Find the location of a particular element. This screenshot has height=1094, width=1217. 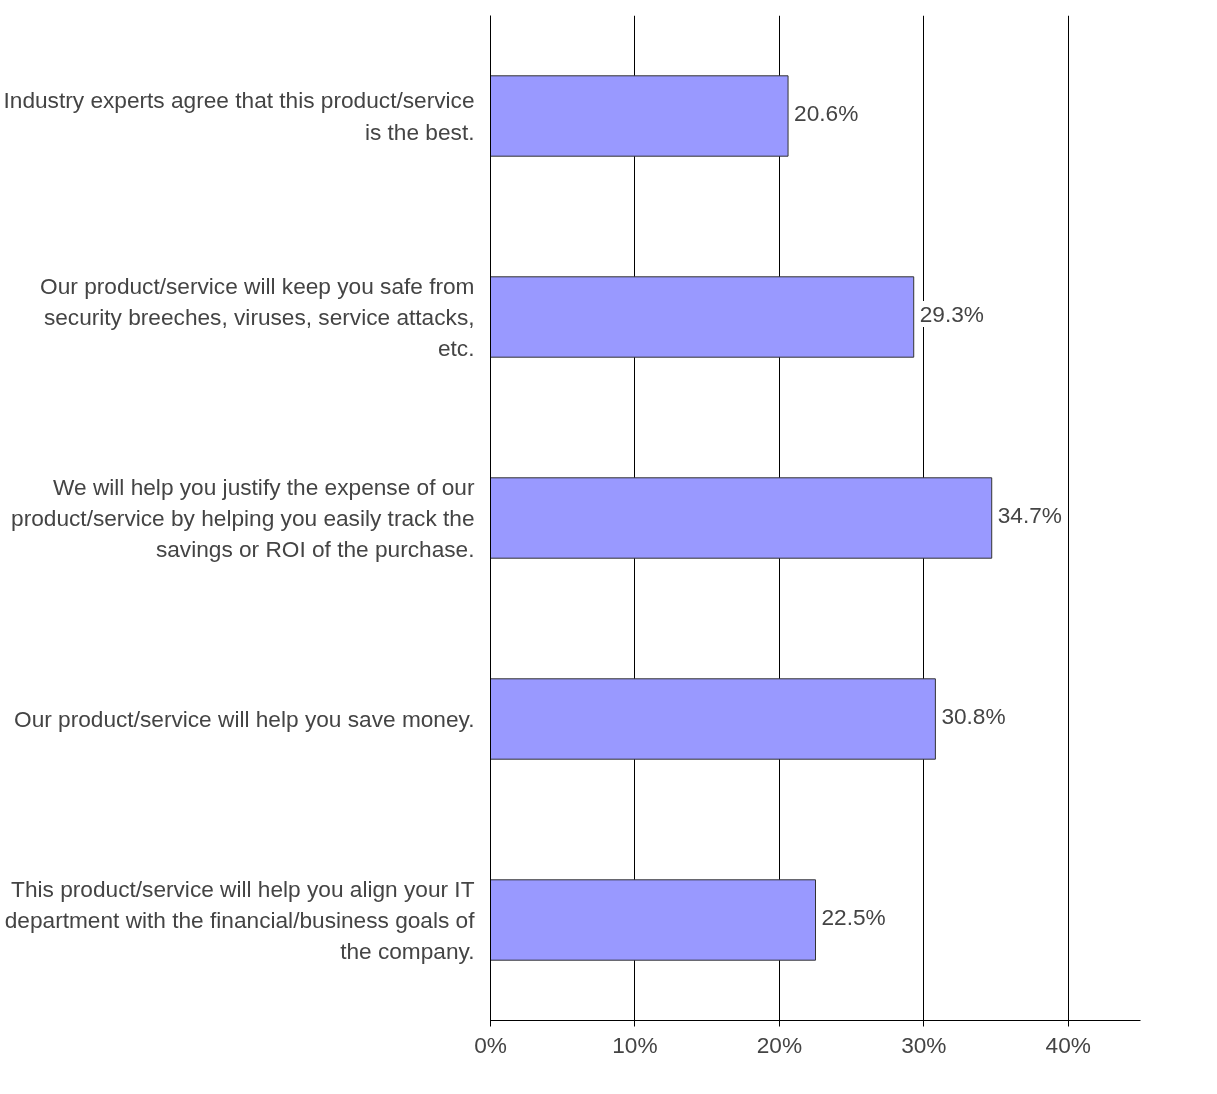

y-tick-label: This product/service will help you align your IT department with the financial/business goals of the company. is located at coordinates (240, 920).